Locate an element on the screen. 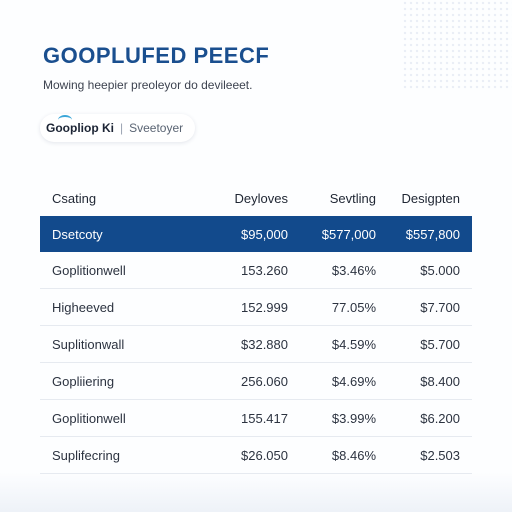 The image size is (512, 512). table-cell: Suplitionwall is located at coordinates (88, 344).